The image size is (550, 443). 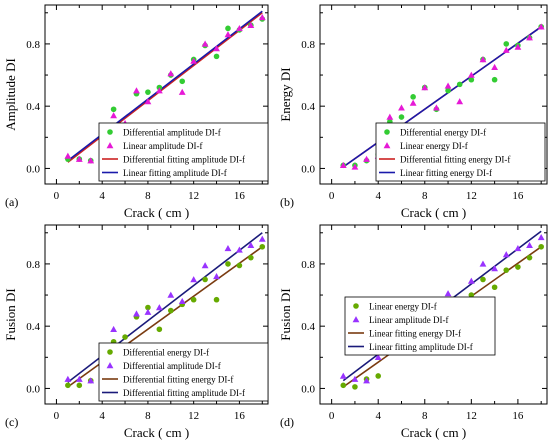 I want to click on legend-entry-label: Linear amplitude DI-f, so click(x=162, y=146).